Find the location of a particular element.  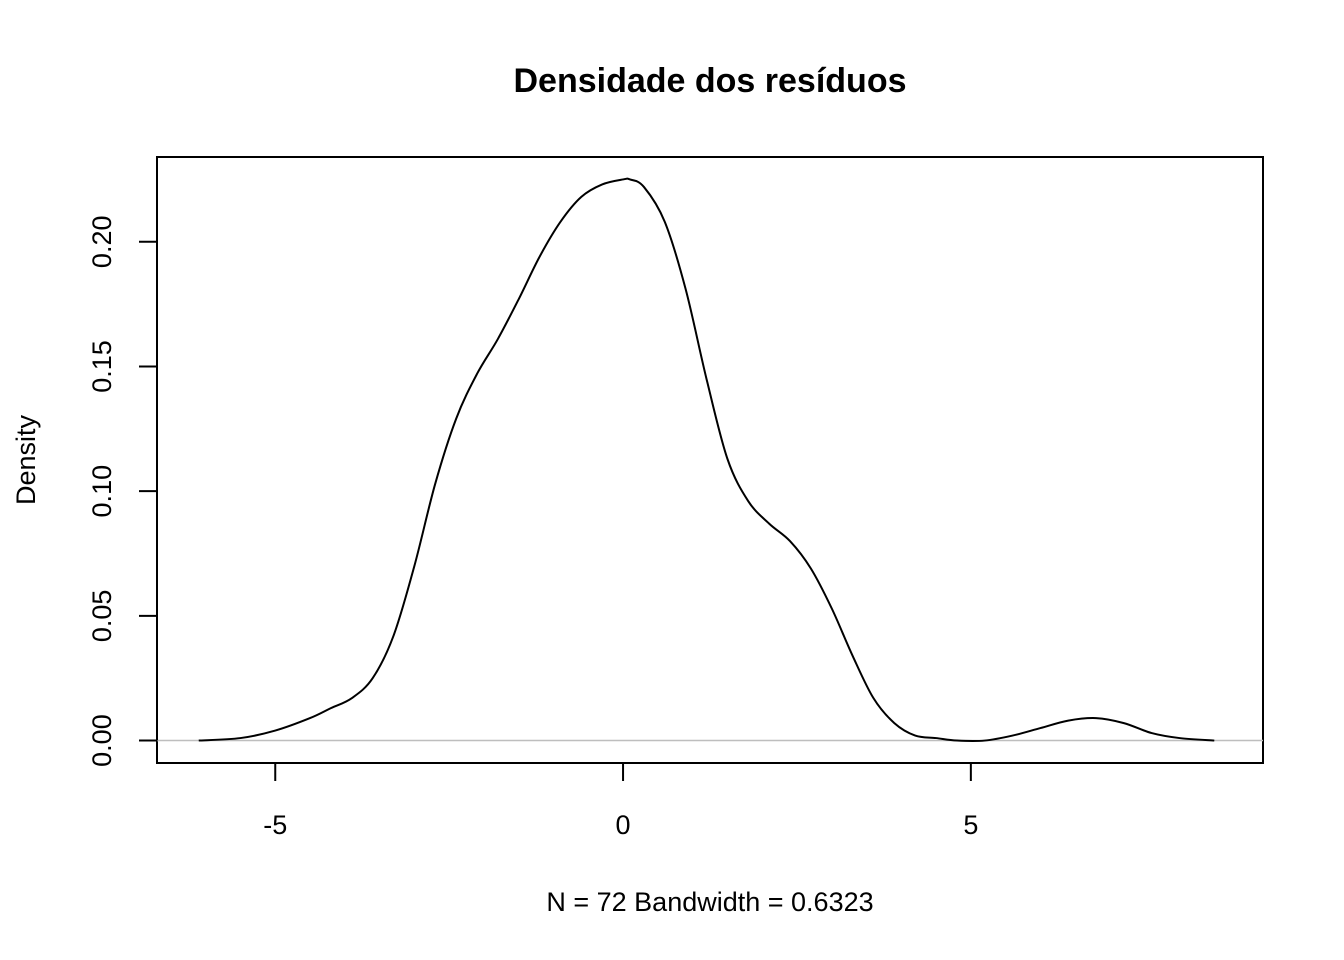

y-axis: 0.00 0.05 0.10 0.15 0.20 is located at coordinates (122, 491).